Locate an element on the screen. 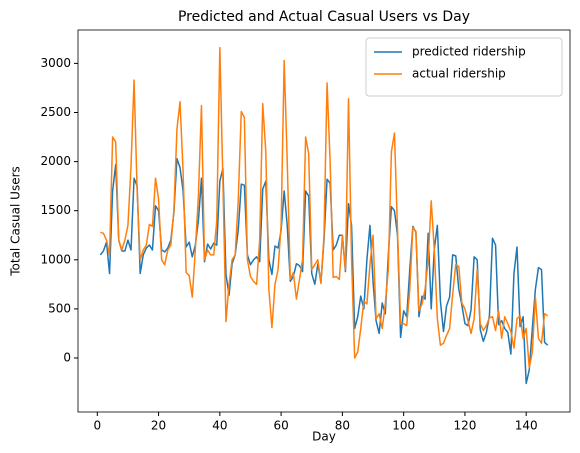 Image resolution: width=580 pixels, height=453 pixels. y-tick-label: 500 is located at coordinates (59, 308).